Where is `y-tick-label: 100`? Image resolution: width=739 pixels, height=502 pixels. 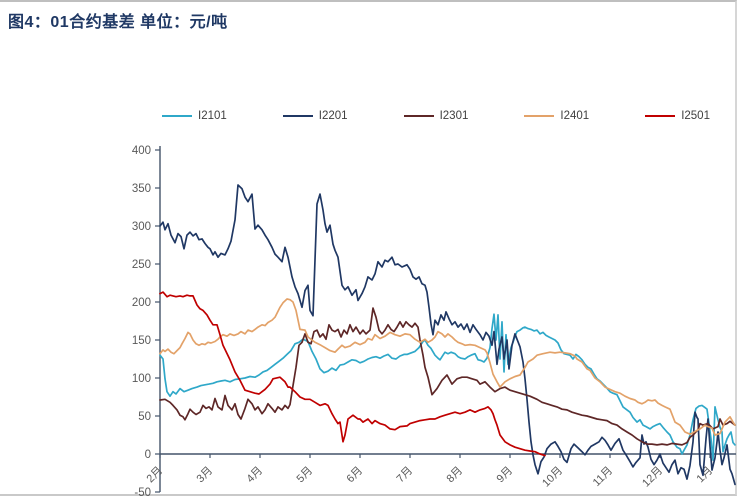
y-tick-label: 100 is located at coordinates (141, 379).